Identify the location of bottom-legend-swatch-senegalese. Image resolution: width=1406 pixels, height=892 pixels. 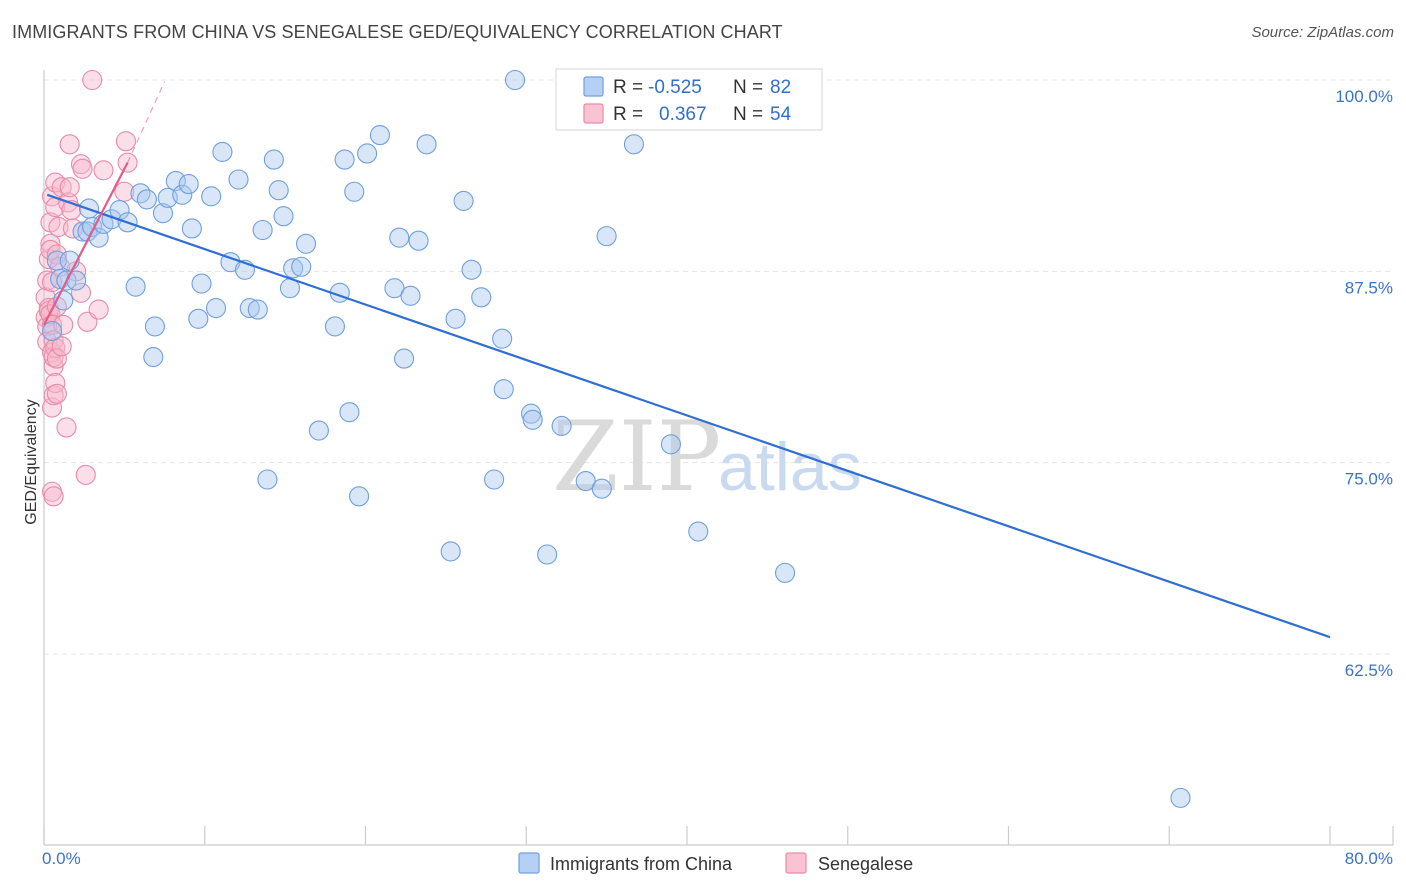
(796, 863).